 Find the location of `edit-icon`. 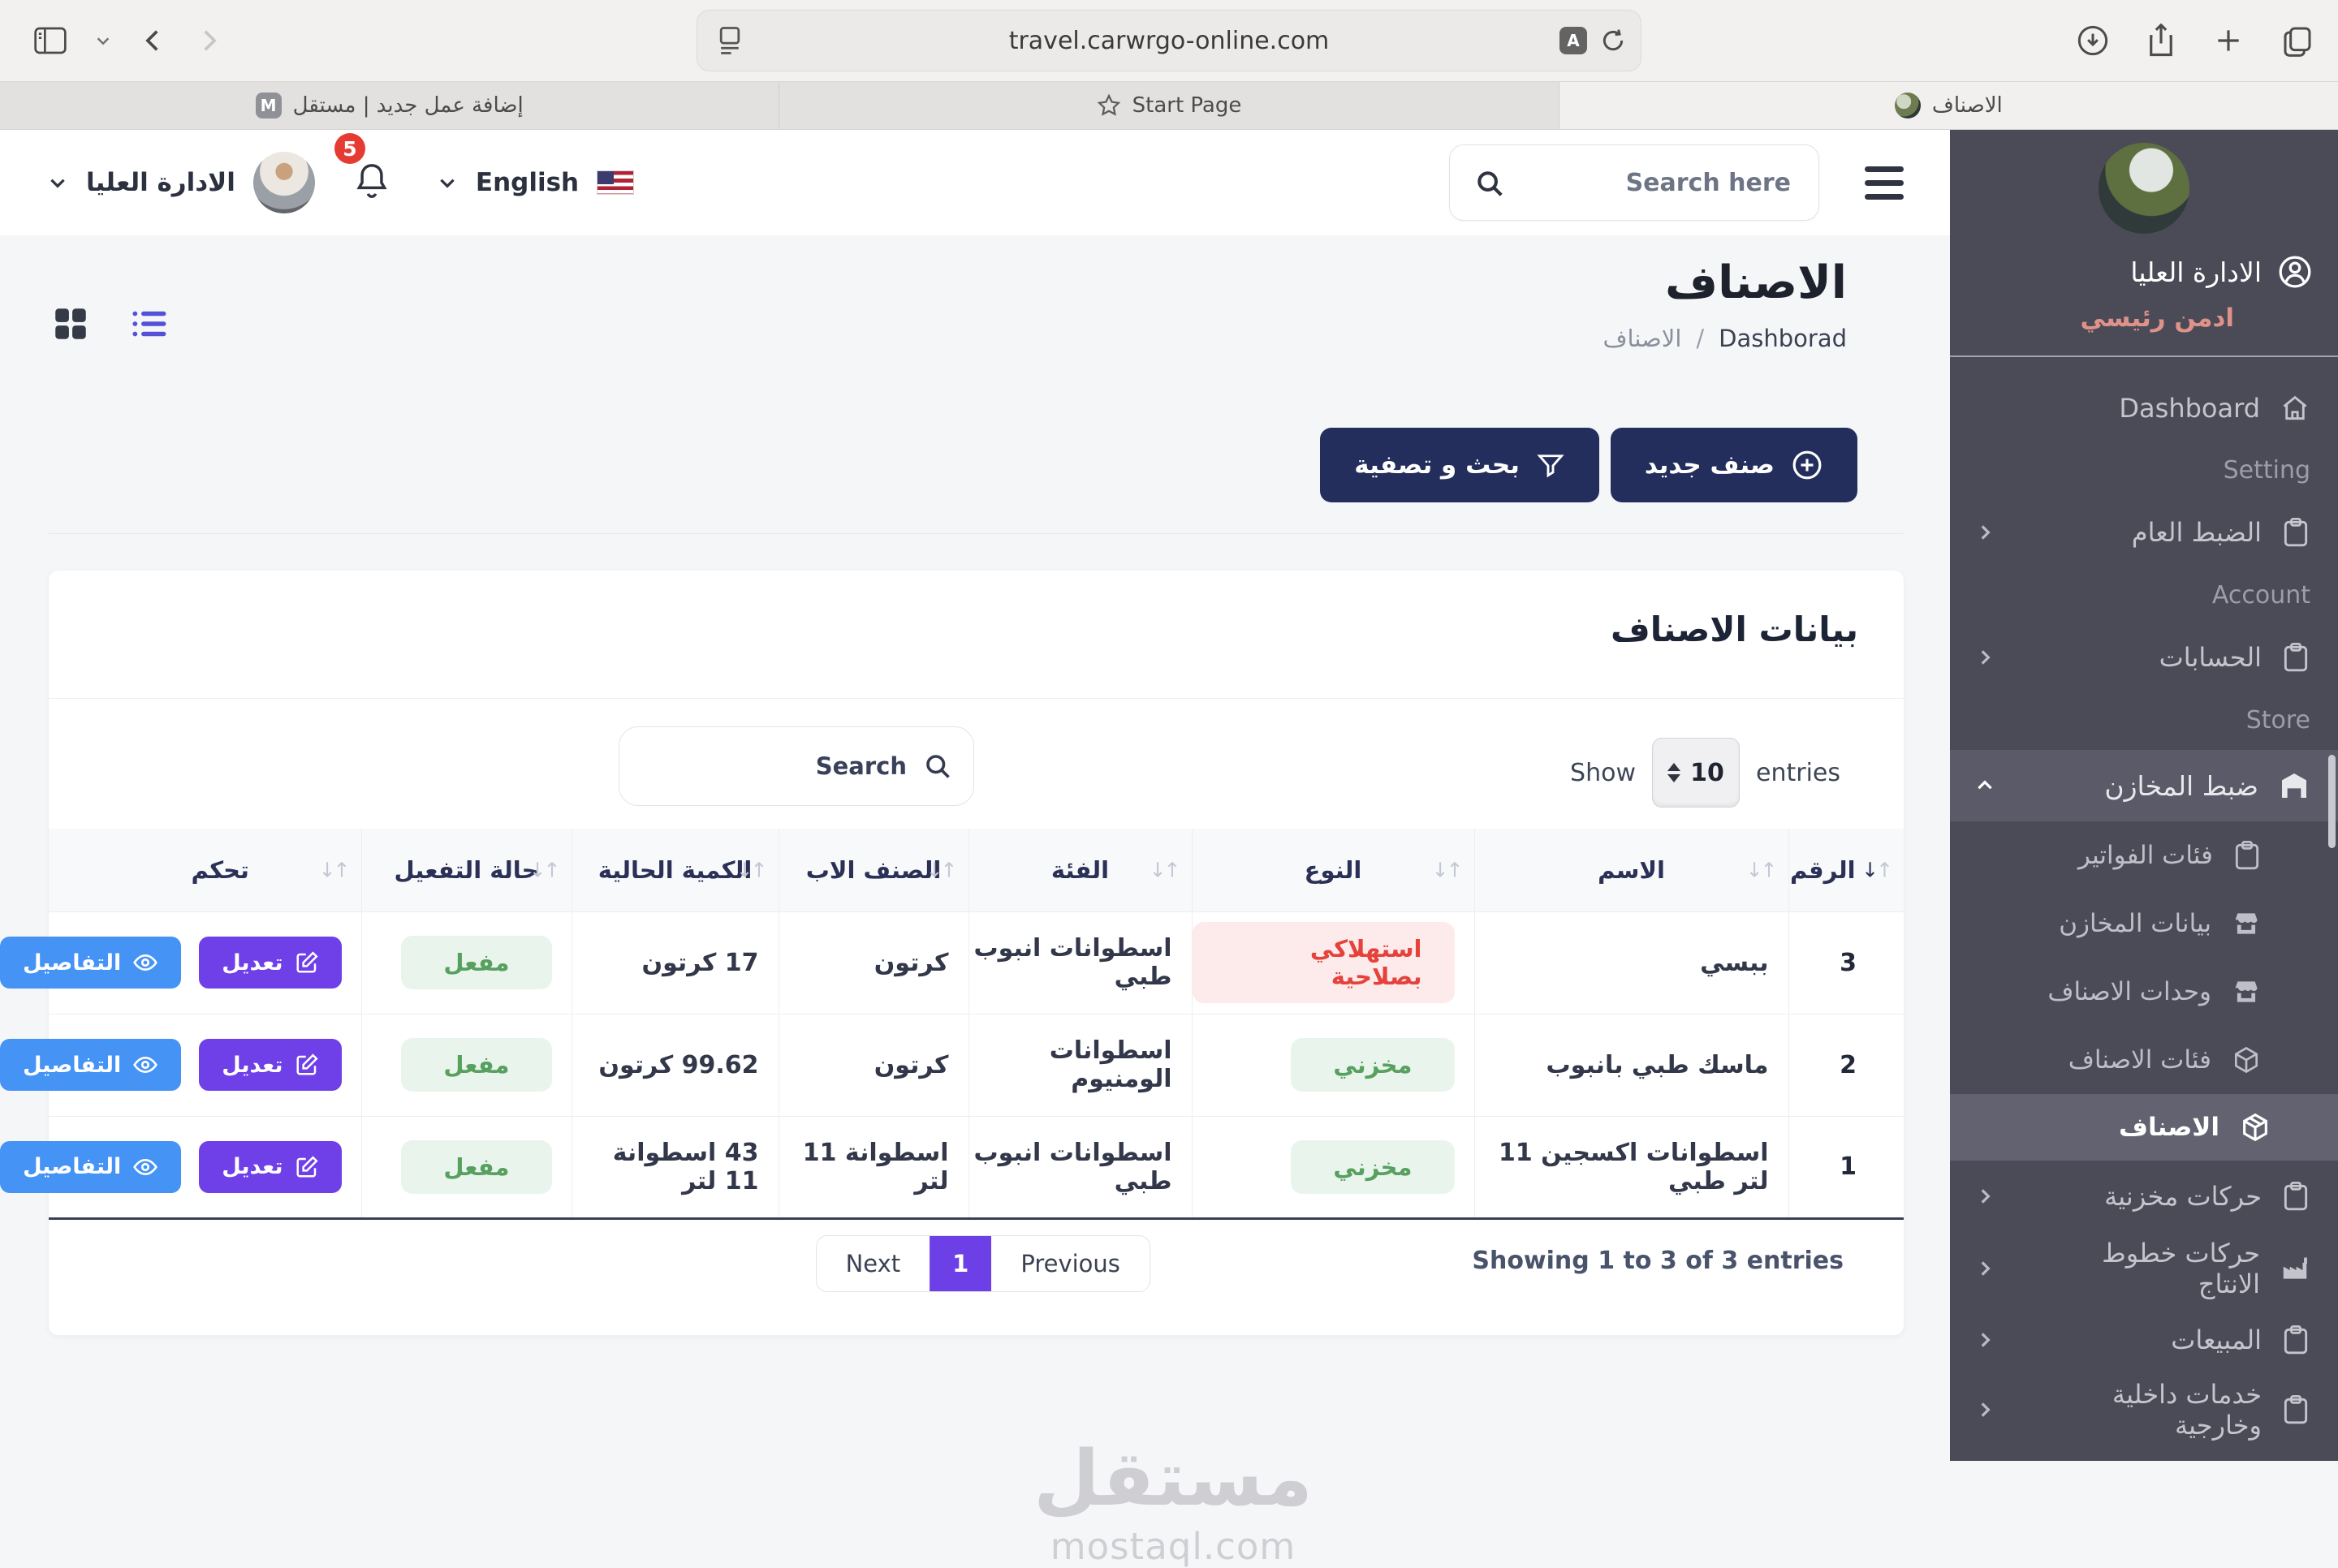

edit-icon is located at coordinates (307, 963).